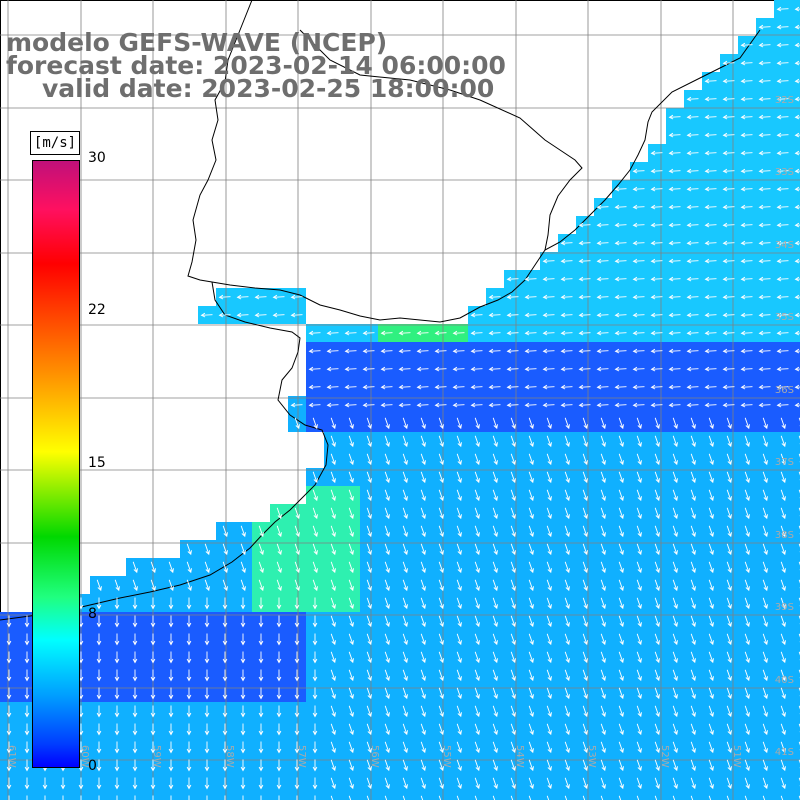 Image resolution: width=800 pixels, height=800 pixels. Describe the element at coordinates (374, 756) in the screenshot. I see `lon-label-56w: 56W` at that location.